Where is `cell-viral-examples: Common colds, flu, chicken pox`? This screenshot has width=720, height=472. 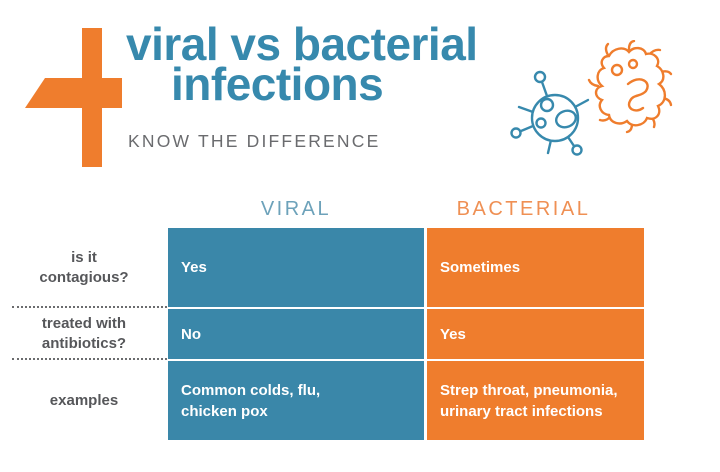
cell-viral-examples: Common colds, flu, chicken pox is located at coordinates (296, 400).